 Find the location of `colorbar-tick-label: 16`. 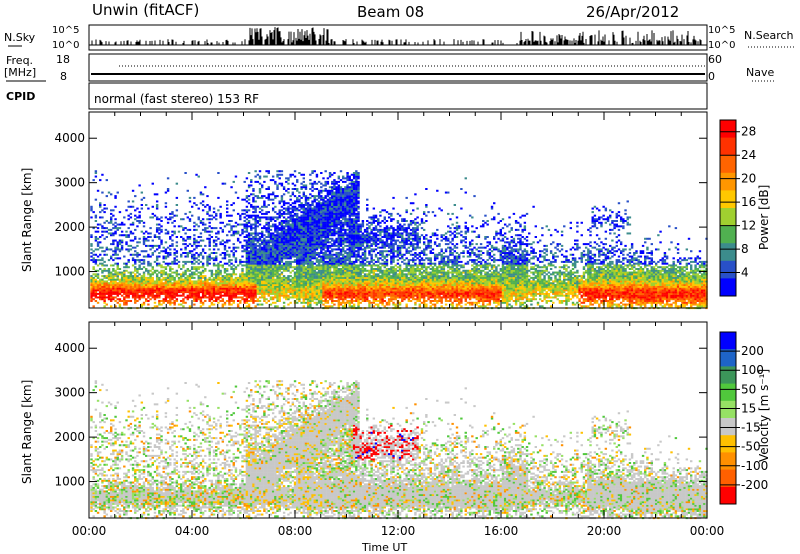

colorbar-tick-label: 16 is located at coordinates (748, 202).